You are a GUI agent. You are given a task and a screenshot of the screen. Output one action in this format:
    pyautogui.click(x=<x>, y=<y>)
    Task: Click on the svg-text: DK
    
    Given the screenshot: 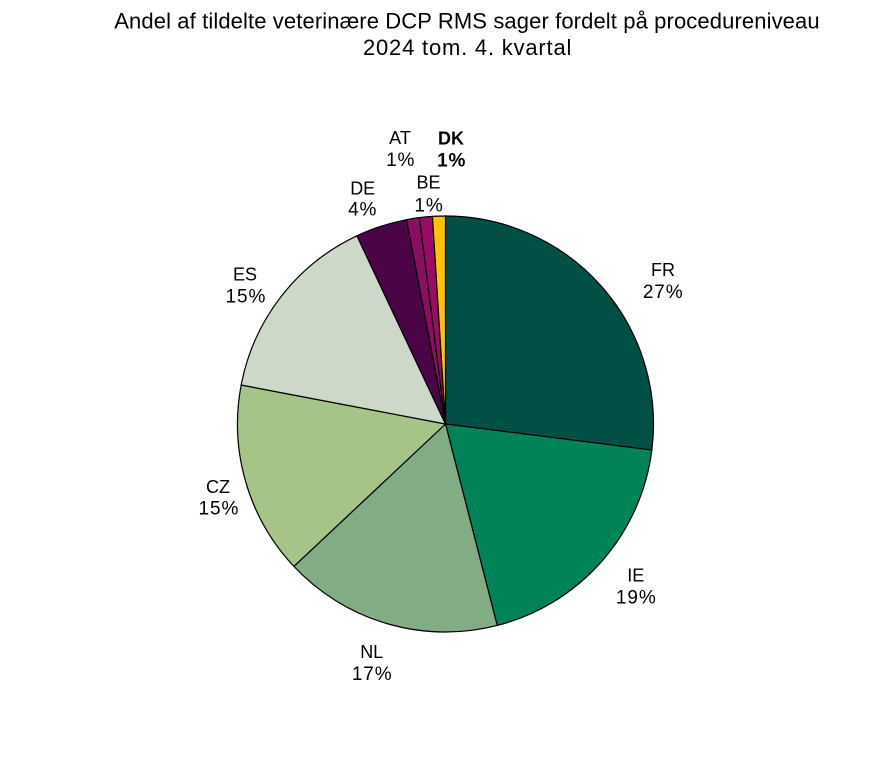 What is the action you would take?
    pyautogui.click(x=451, y=138)
    